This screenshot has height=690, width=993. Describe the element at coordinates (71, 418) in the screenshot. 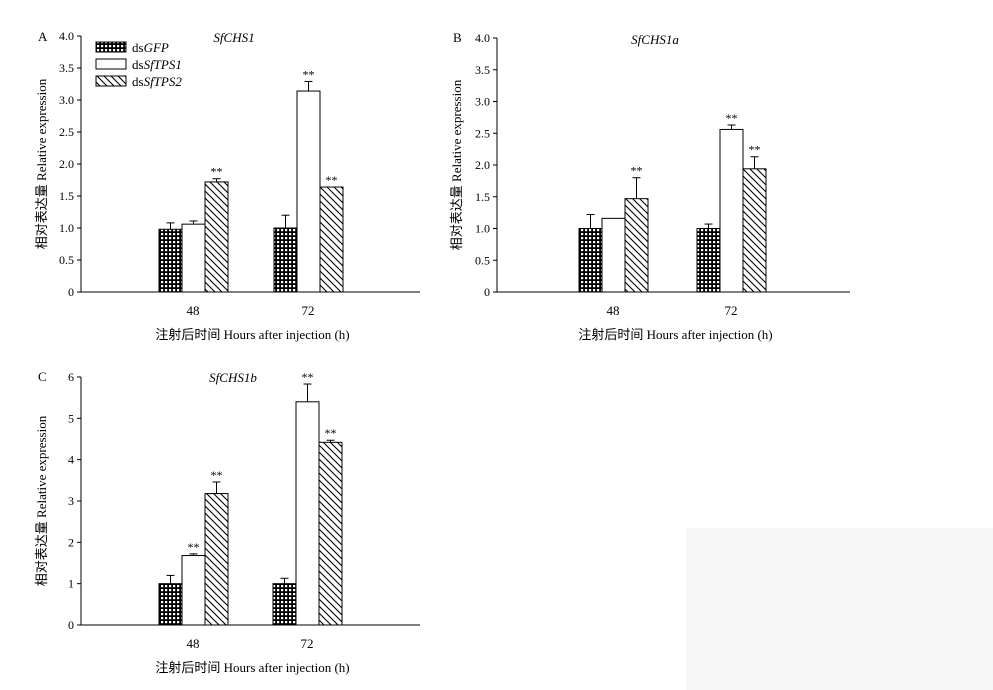

I see `y-tick-label: 5` at that location.